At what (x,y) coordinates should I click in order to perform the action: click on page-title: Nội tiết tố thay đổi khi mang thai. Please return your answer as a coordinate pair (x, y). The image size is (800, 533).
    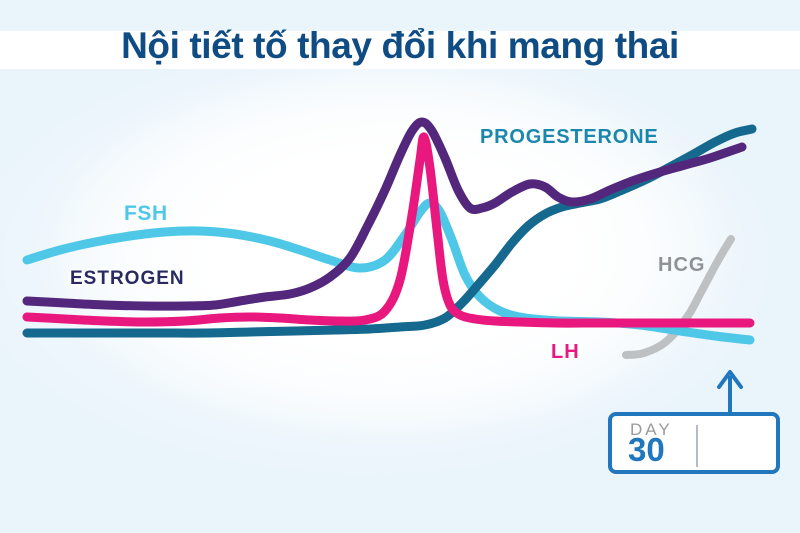
    Looking at the image, I should click on (400, 45).